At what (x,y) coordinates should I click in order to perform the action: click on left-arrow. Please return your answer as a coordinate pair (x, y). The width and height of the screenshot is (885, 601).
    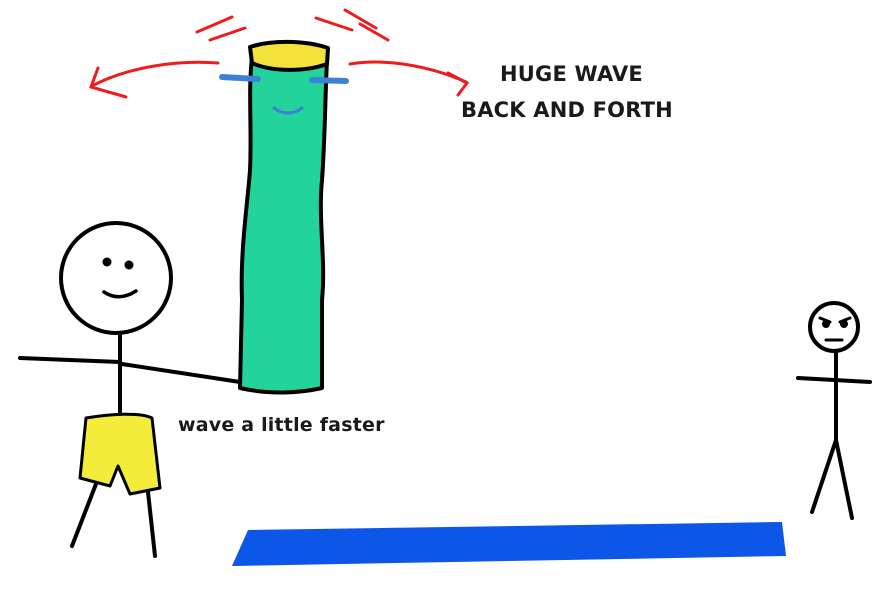
    Looking at the image, I should click on (155, 74).